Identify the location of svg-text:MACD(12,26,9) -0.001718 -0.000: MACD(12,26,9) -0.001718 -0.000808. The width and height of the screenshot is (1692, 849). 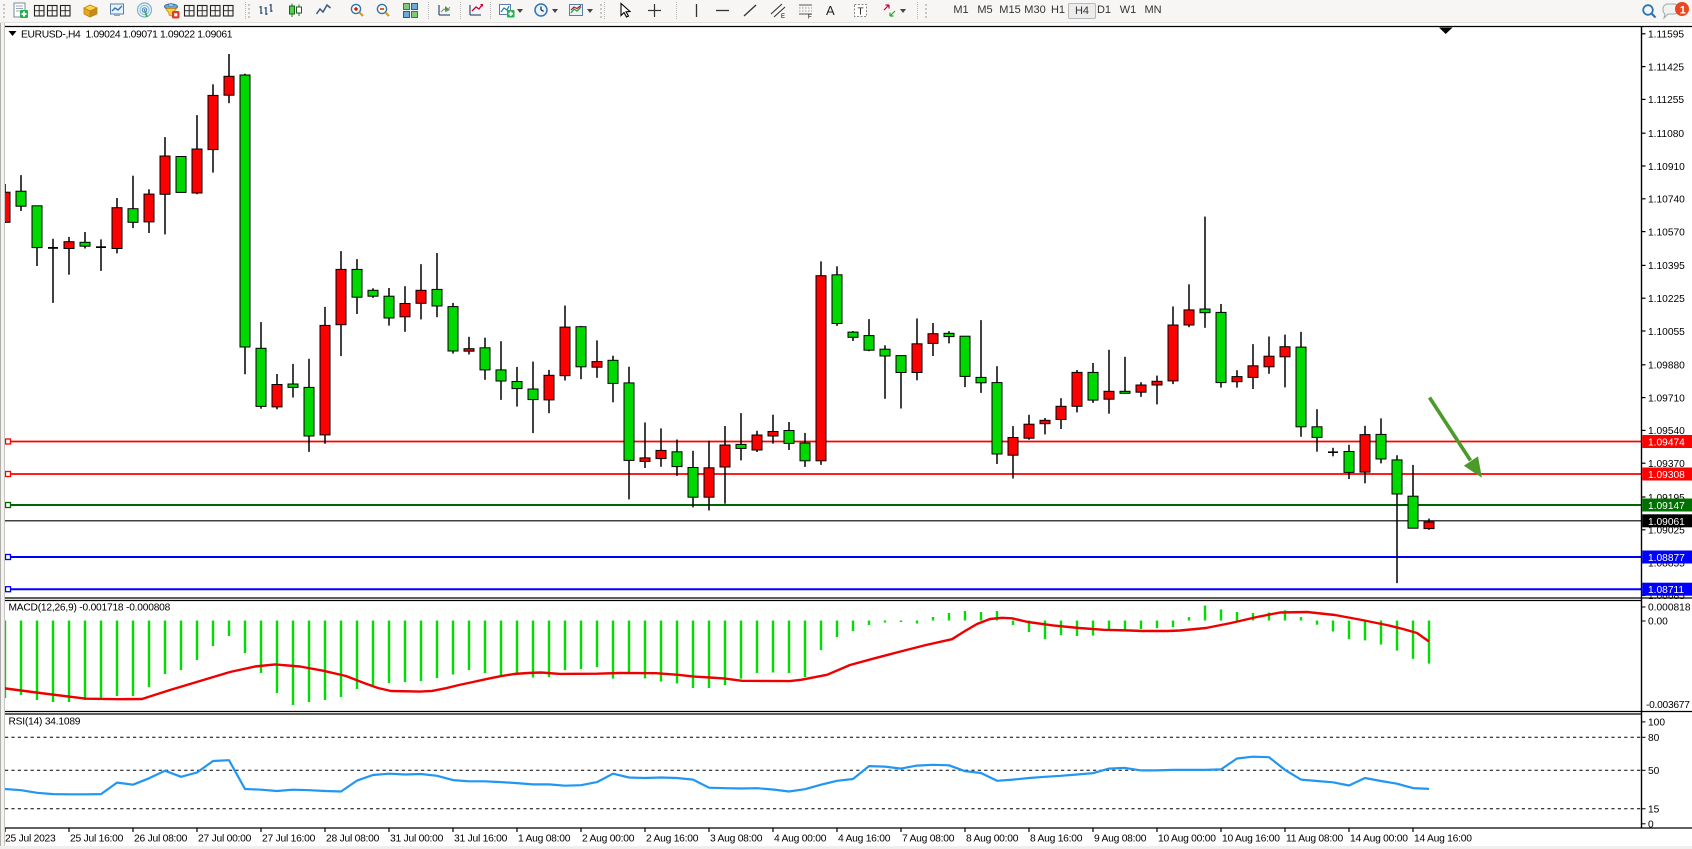
(90, 608).